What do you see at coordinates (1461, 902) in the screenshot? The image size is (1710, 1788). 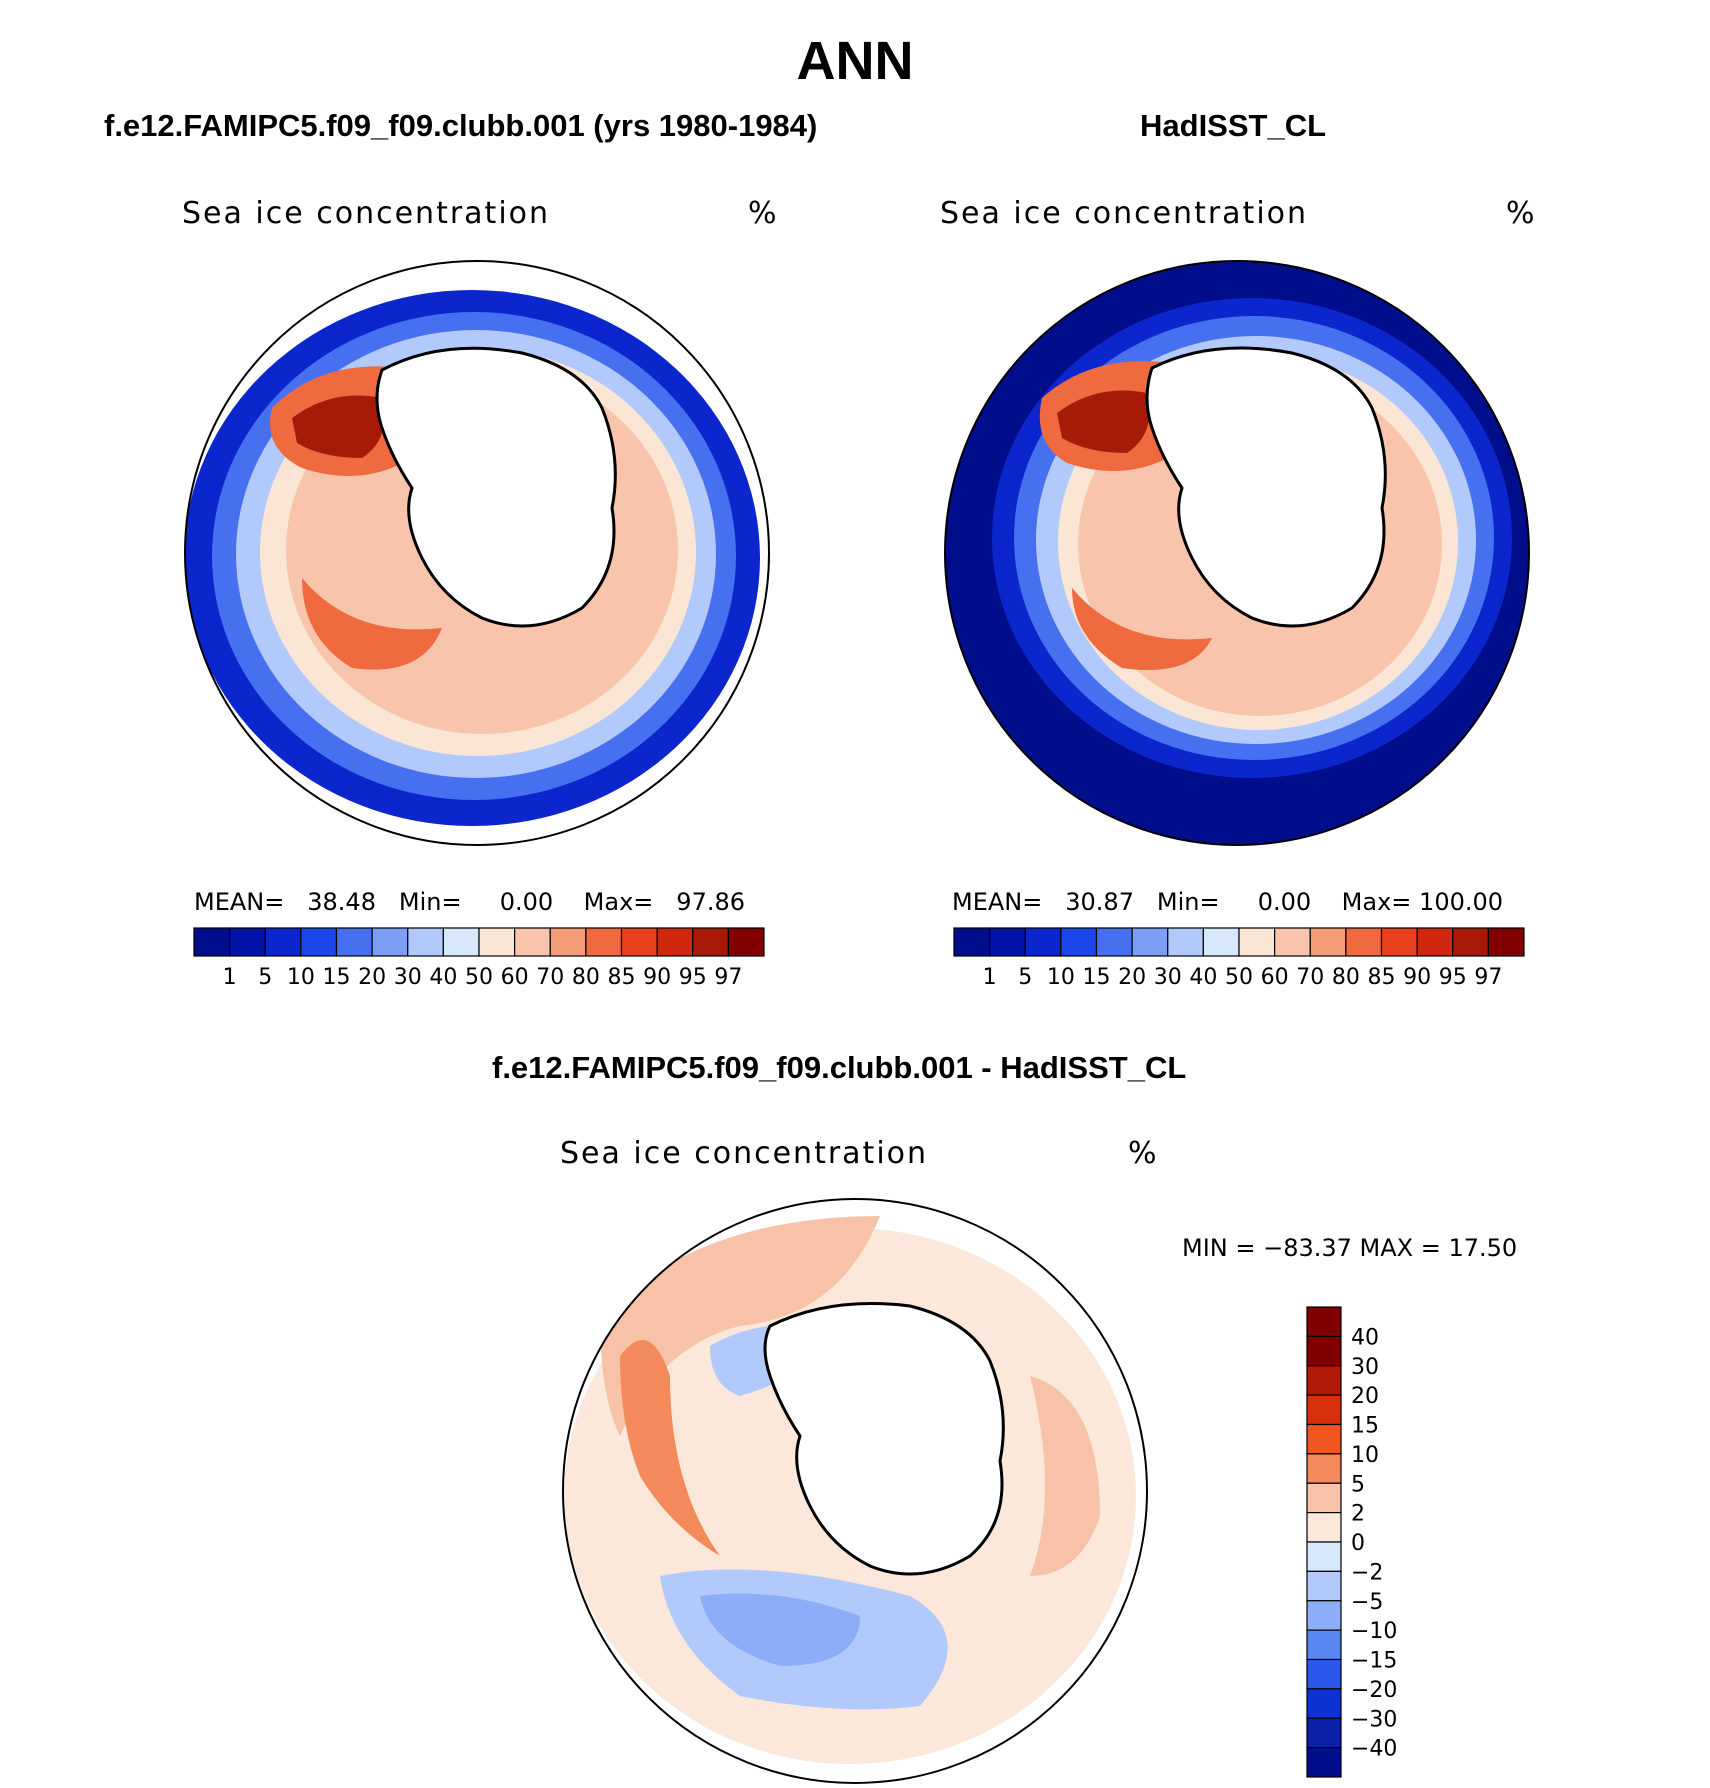 I see `max-value: 100.00` at bounding box center [1461, 902].